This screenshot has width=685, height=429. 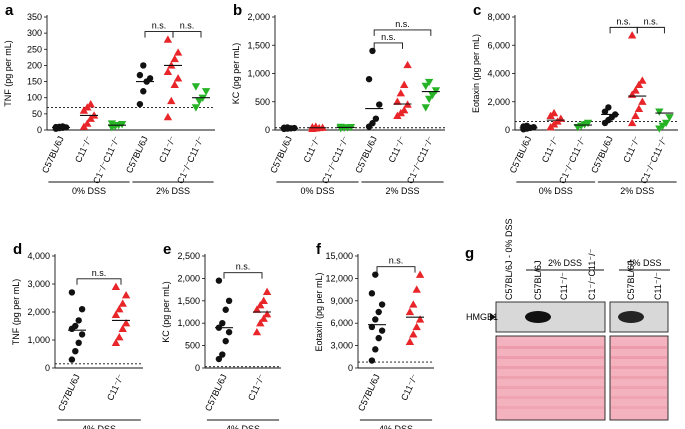 What do you see at coordinates (38, 256) in the screenshot?
I see `y-tick-label: 4,000` at bounding box center [38, 256].